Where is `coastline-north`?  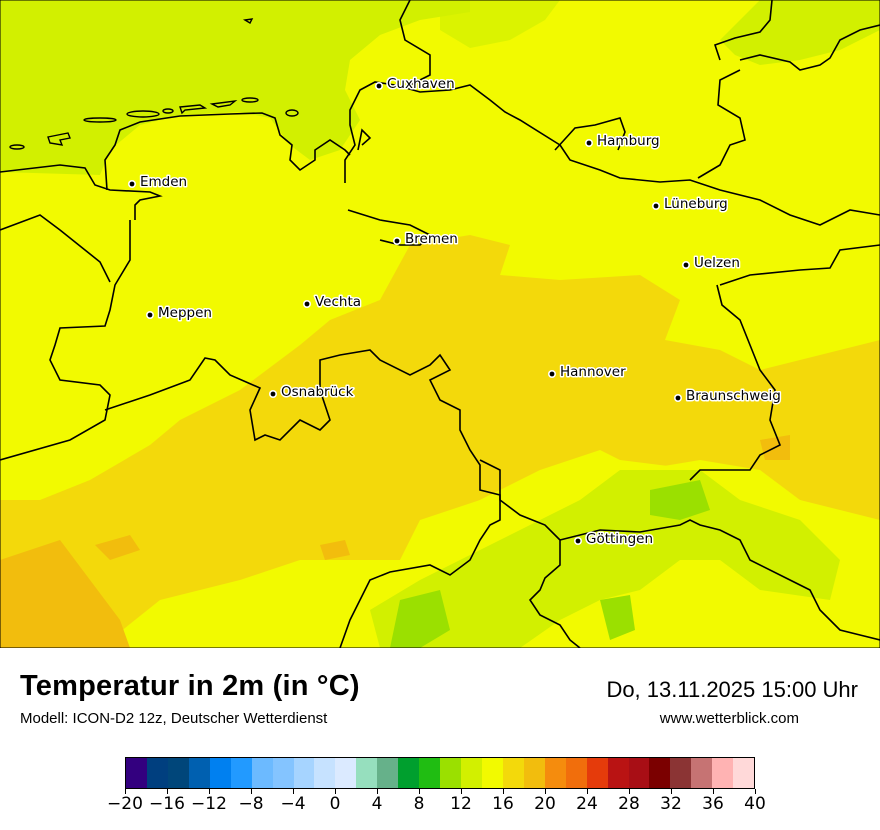
coastline-north is located at coordinates (415, 43).